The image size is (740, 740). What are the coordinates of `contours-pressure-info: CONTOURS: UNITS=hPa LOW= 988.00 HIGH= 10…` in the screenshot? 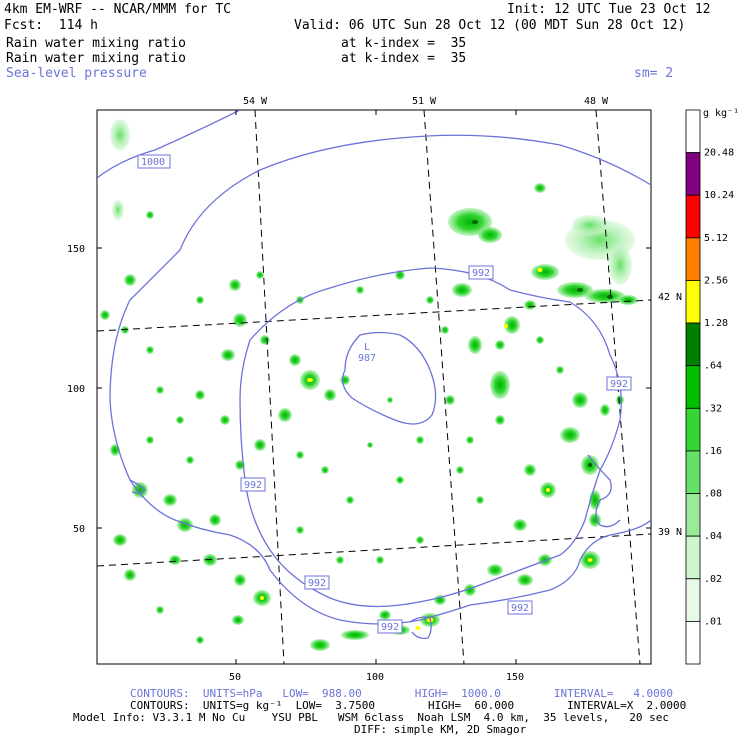 It's located at (402, 693).